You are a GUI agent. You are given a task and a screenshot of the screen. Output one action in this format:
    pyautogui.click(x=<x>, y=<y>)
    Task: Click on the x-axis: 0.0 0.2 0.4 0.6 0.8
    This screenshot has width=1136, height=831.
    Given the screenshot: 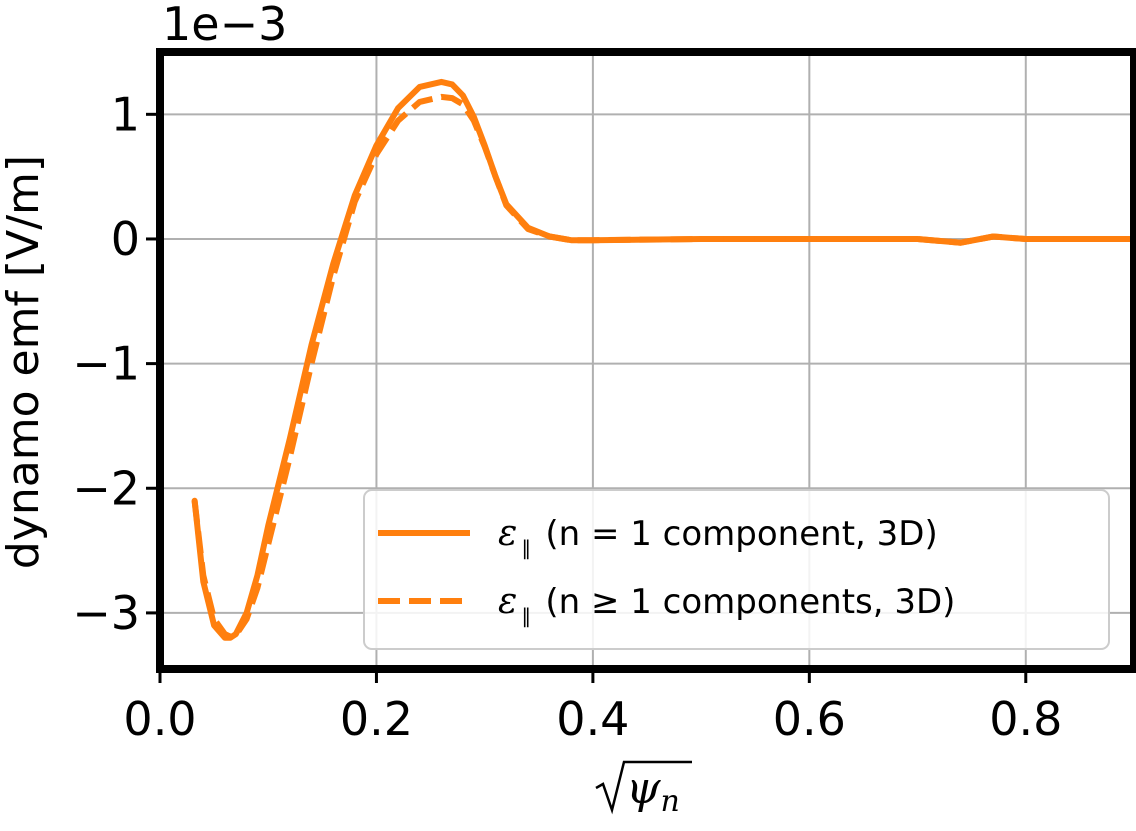 What is the action you would take?
    pyautogui.click(x=592, y=709)
    